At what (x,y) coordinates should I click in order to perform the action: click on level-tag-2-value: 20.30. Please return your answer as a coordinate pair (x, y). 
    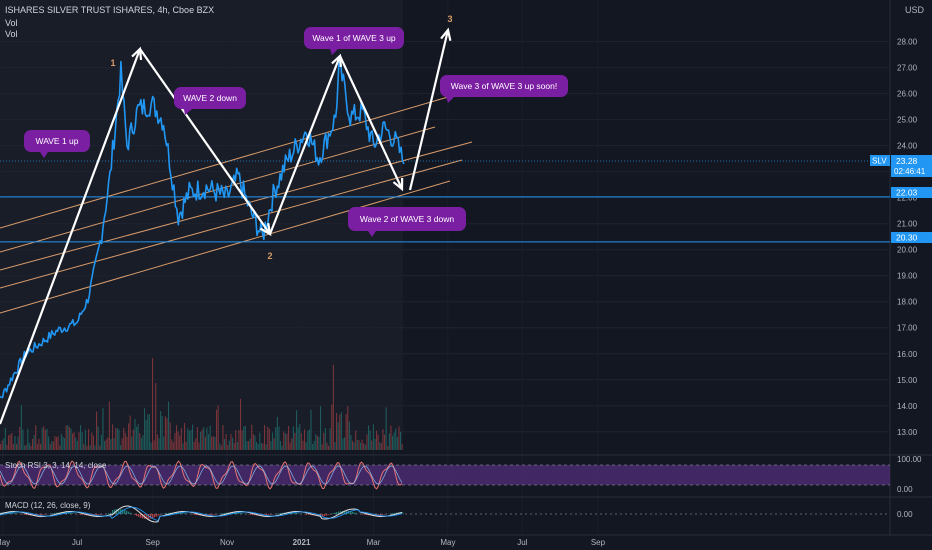
    Looking at the image, I should click on (907, 238).